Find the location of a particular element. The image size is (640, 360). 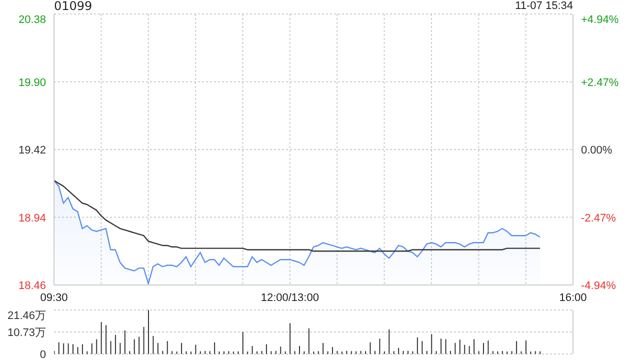

y-tick-label: 20.38 is located at coordinates (32, 20).